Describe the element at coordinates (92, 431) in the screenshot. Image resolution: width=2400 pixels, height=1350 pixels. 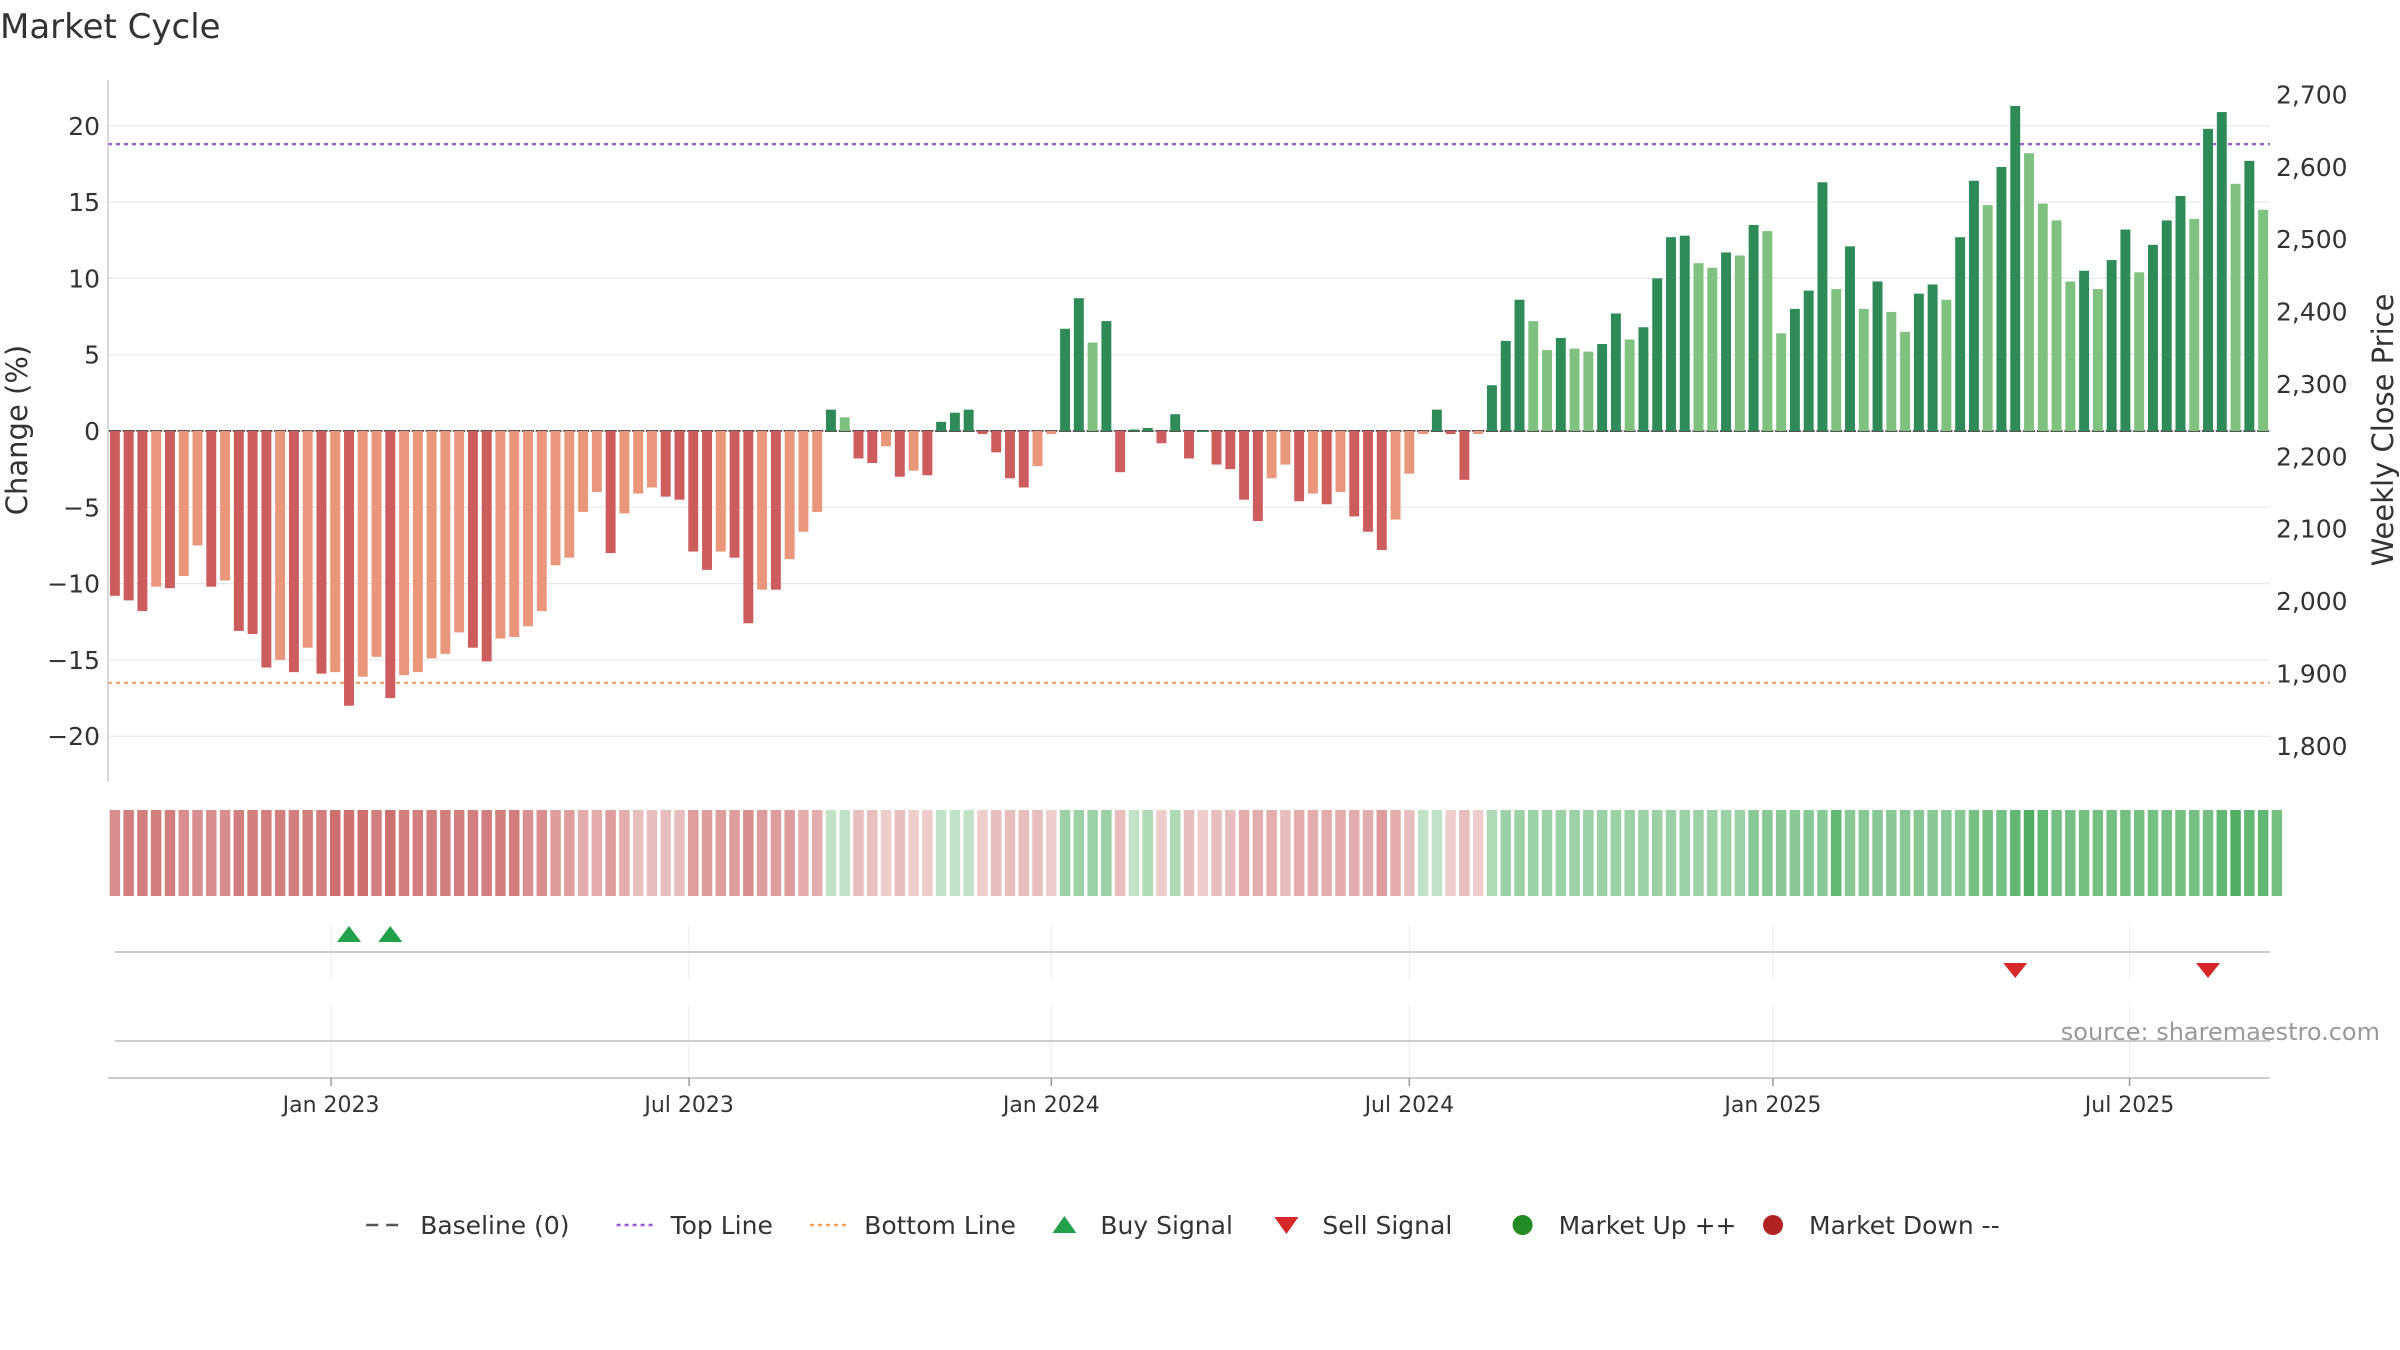
I see `y-tick-label: 0` at that location.